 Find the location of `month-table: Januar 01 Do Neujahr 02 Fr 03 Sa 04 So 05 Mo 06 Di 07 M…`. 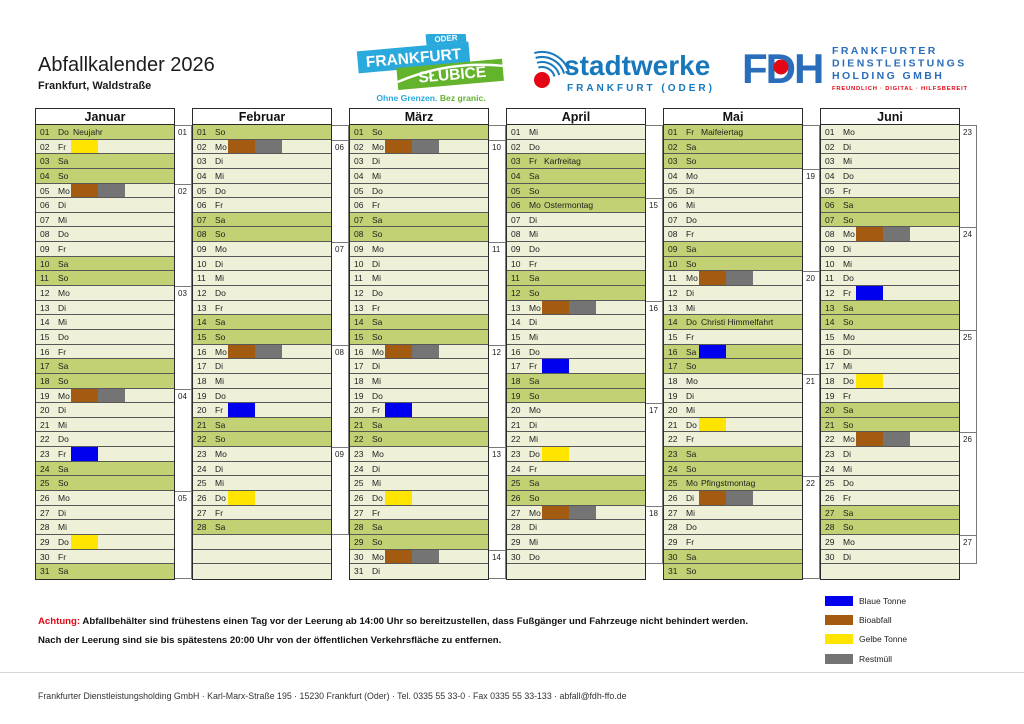

month-table: Januar 01 Do Neujahr 02 Fr 03 Sa 04 So 05 Mo 06 Di 07 M… is located at coordinates (105, 344).